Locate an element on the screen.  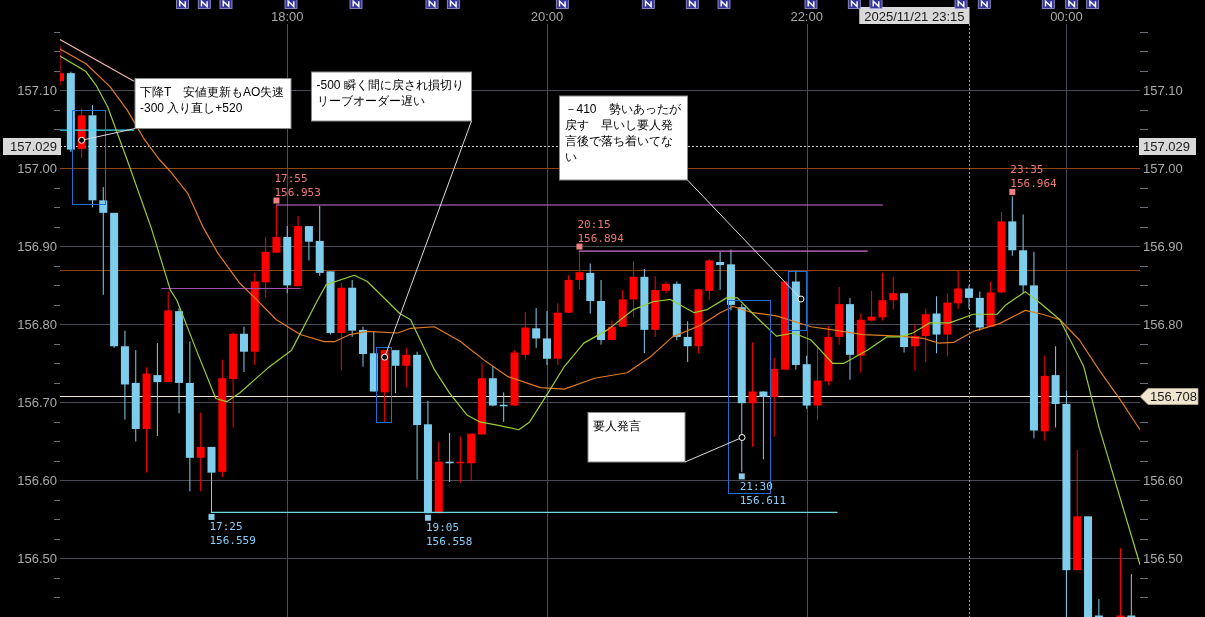
y-tick-label: 157.00 is located at coordinates (37, 168).